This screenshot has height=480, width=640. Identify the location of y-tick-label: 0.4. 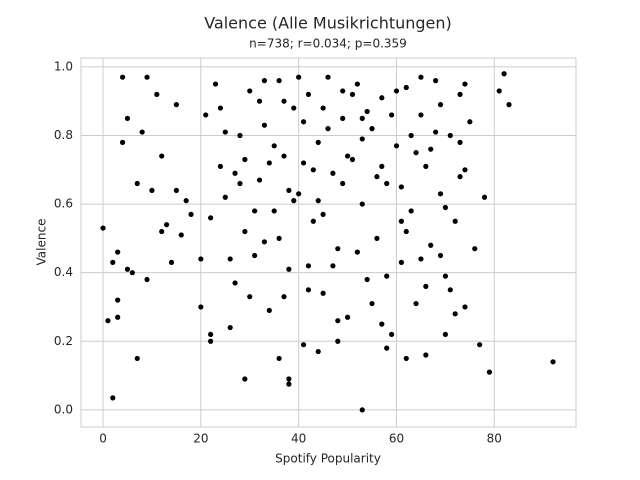
(63, 272).